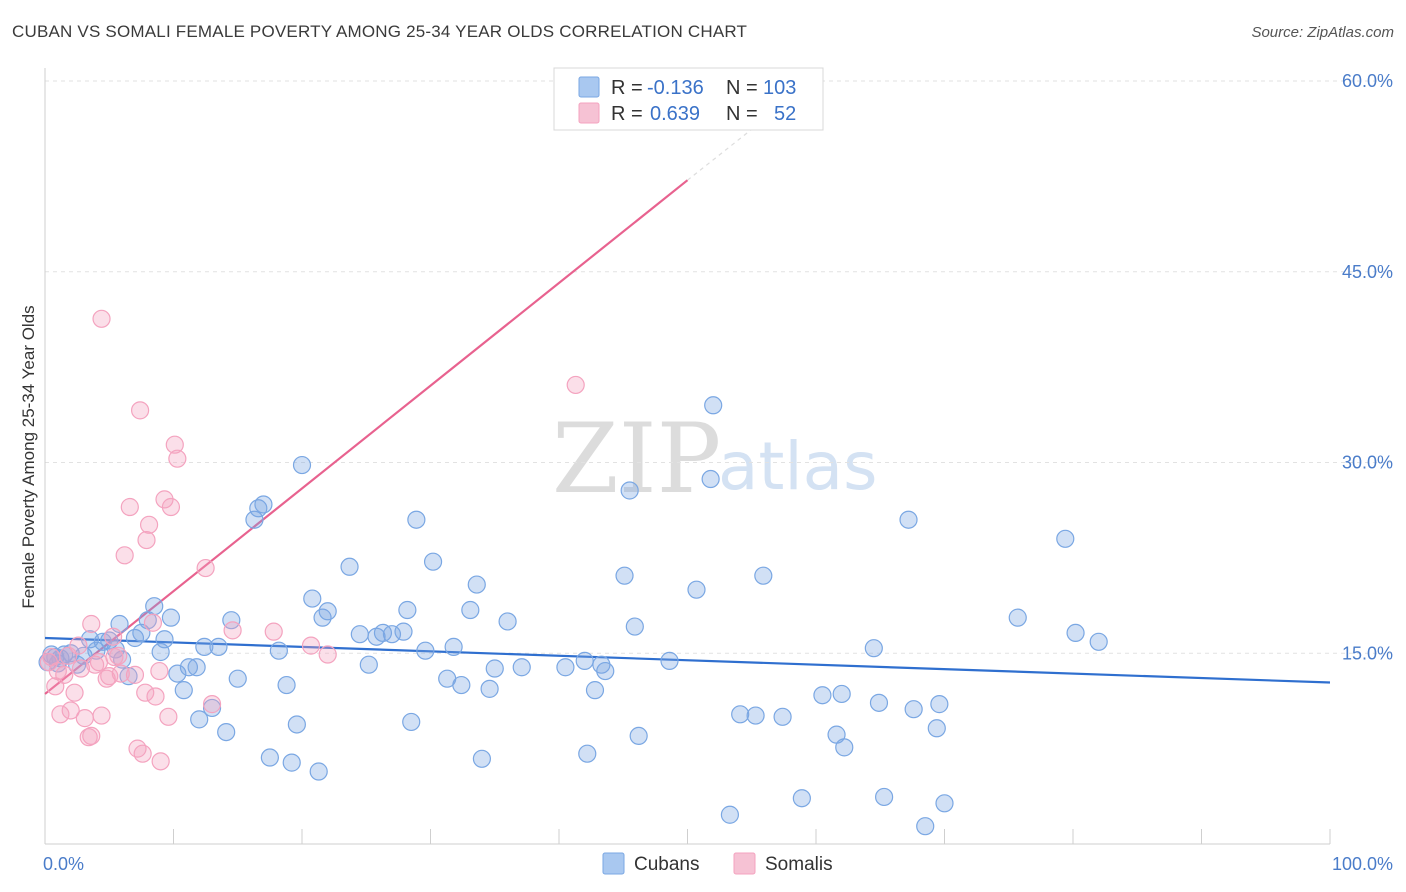 This screenshot has width=1406, height=892. Describe the element at coordinates (779, 88) in the screenshot. I see `legend-n-value-0: 103` at that location.